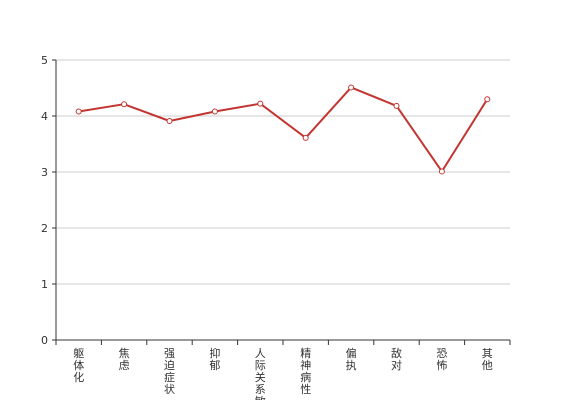 The width and height of the screenshot is (567, 400). Describe the element at coordinates (487, 359) in the screenshot. I see `x-tick-label: 其他` at that location.